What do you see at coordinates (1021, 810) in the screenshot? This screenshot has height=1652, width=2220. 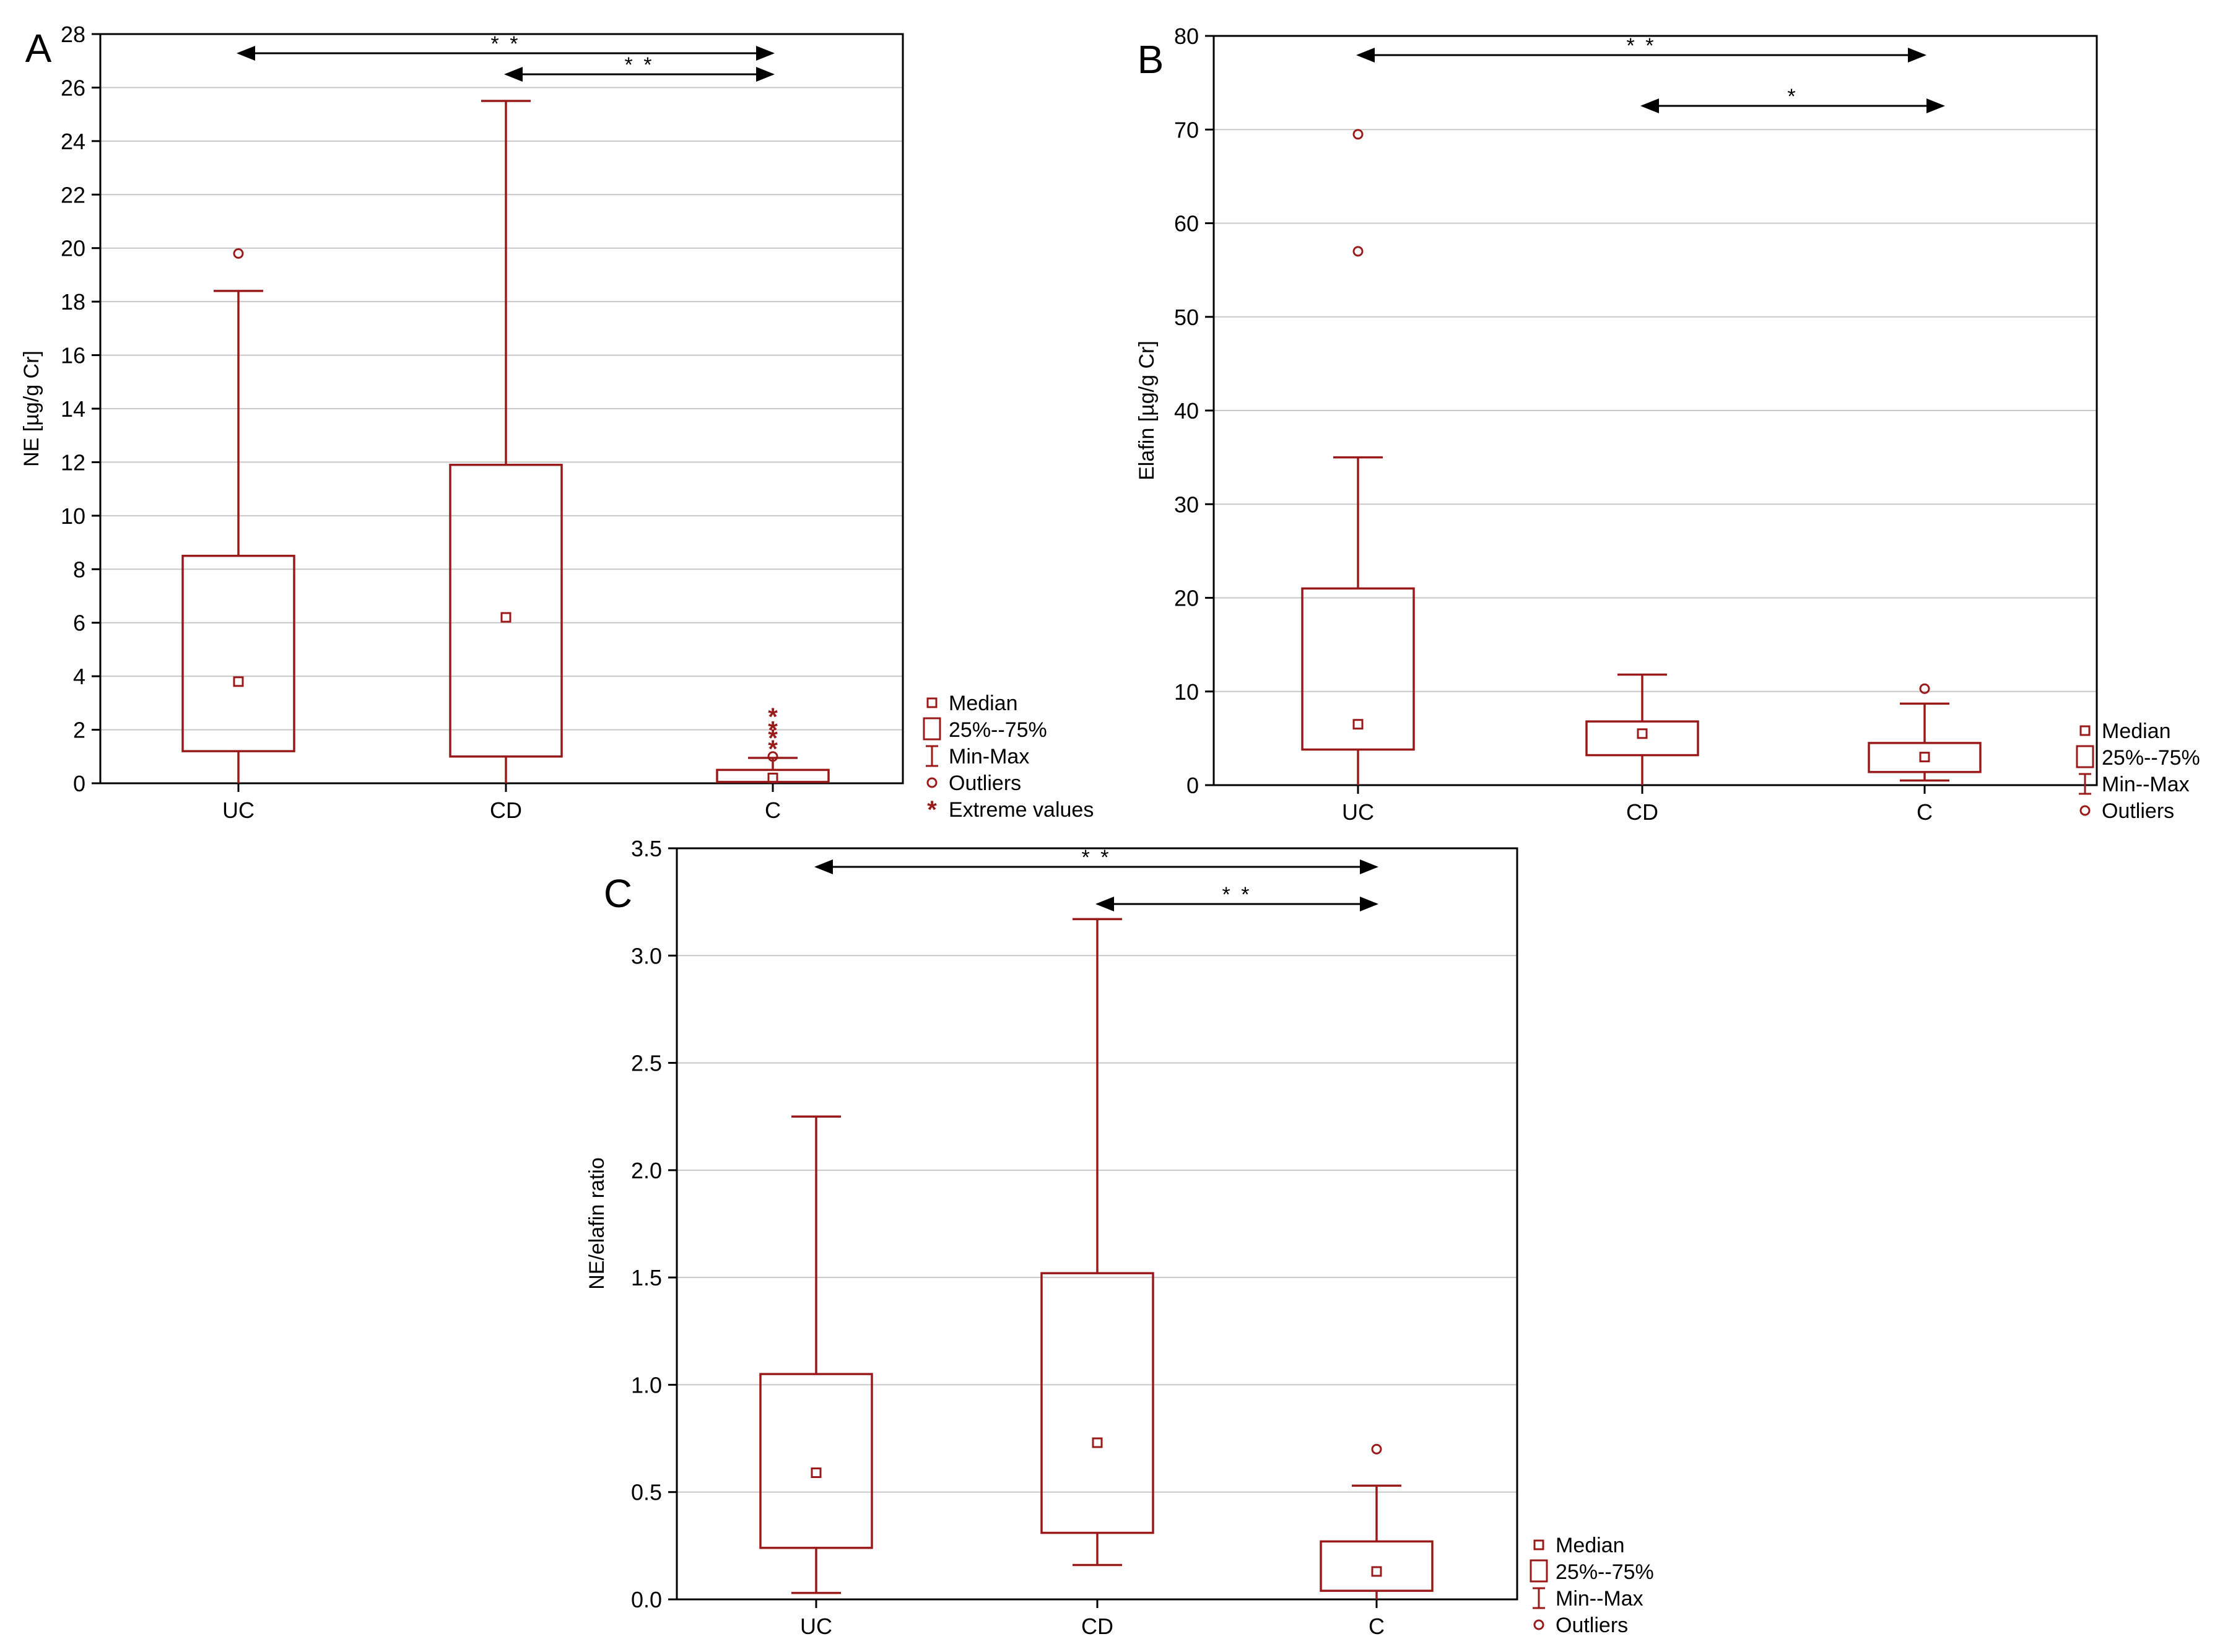 I see `legend-label-extremes: Extreme values` at bounding box center [1021, 810].